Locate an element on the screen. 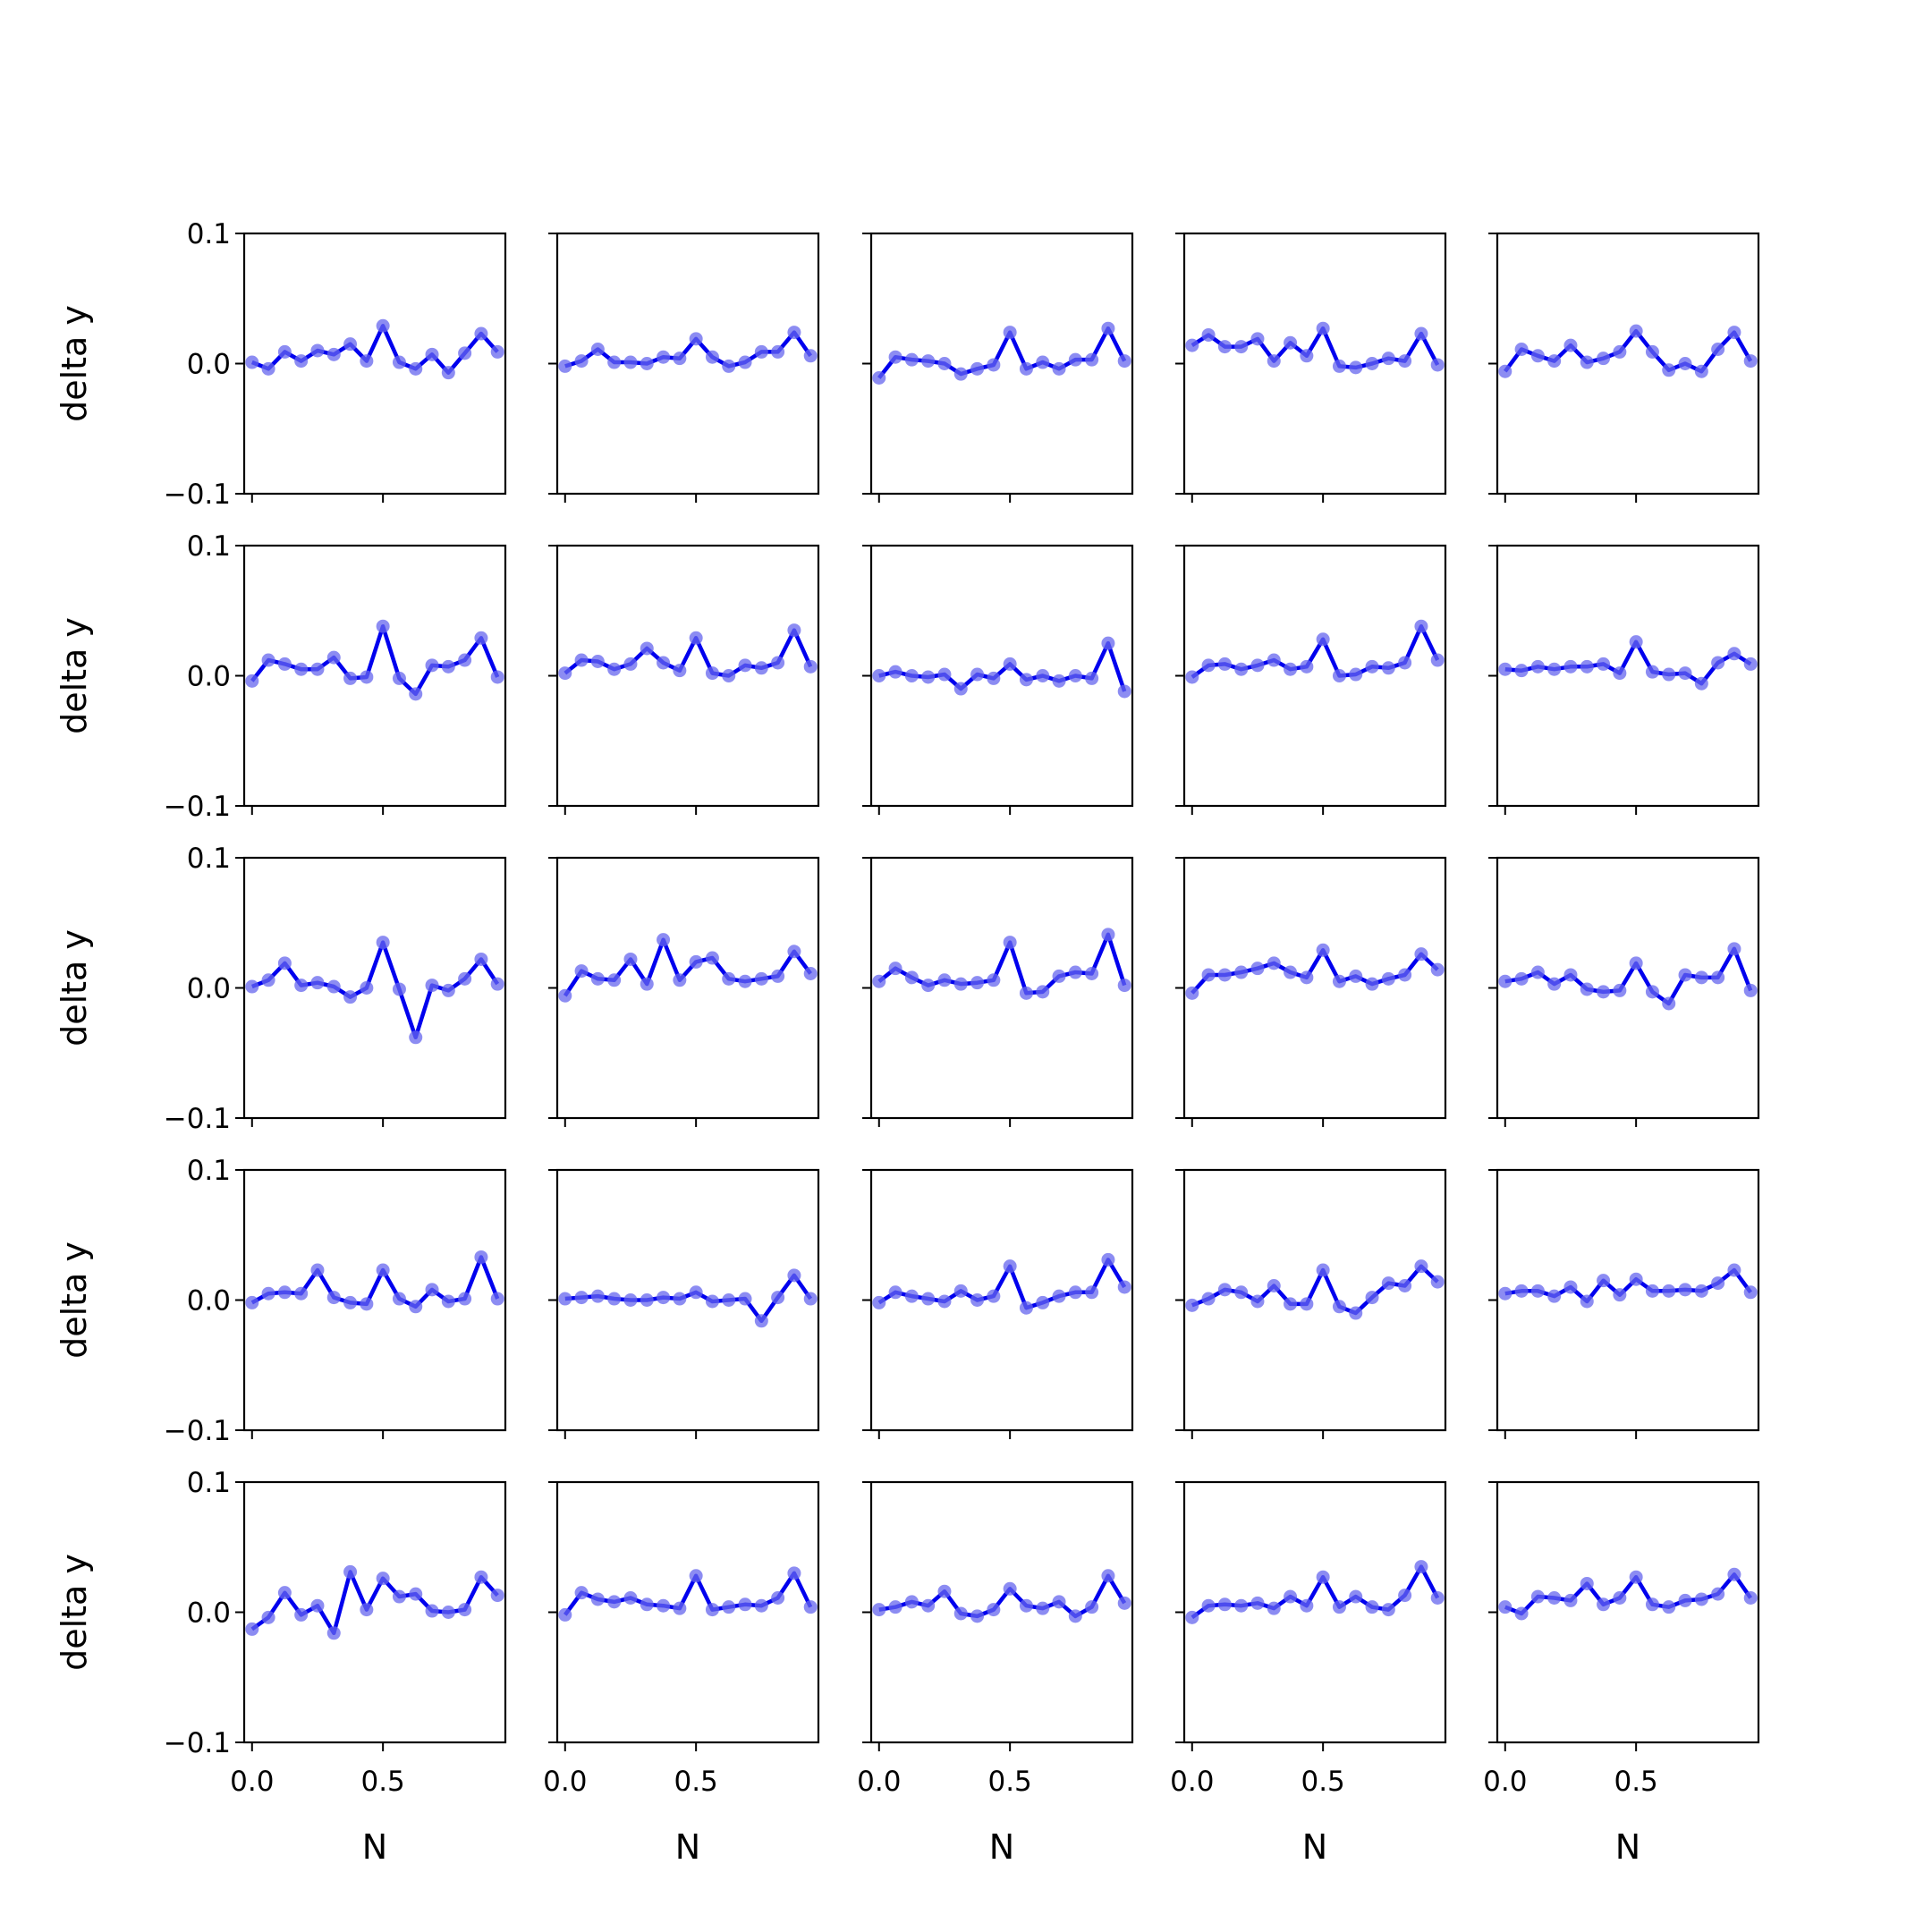 This screenshot has height=1932, width=1932. subplot-r5-c3: 0.0 0.5 N is located at coordinates (995, 1673).